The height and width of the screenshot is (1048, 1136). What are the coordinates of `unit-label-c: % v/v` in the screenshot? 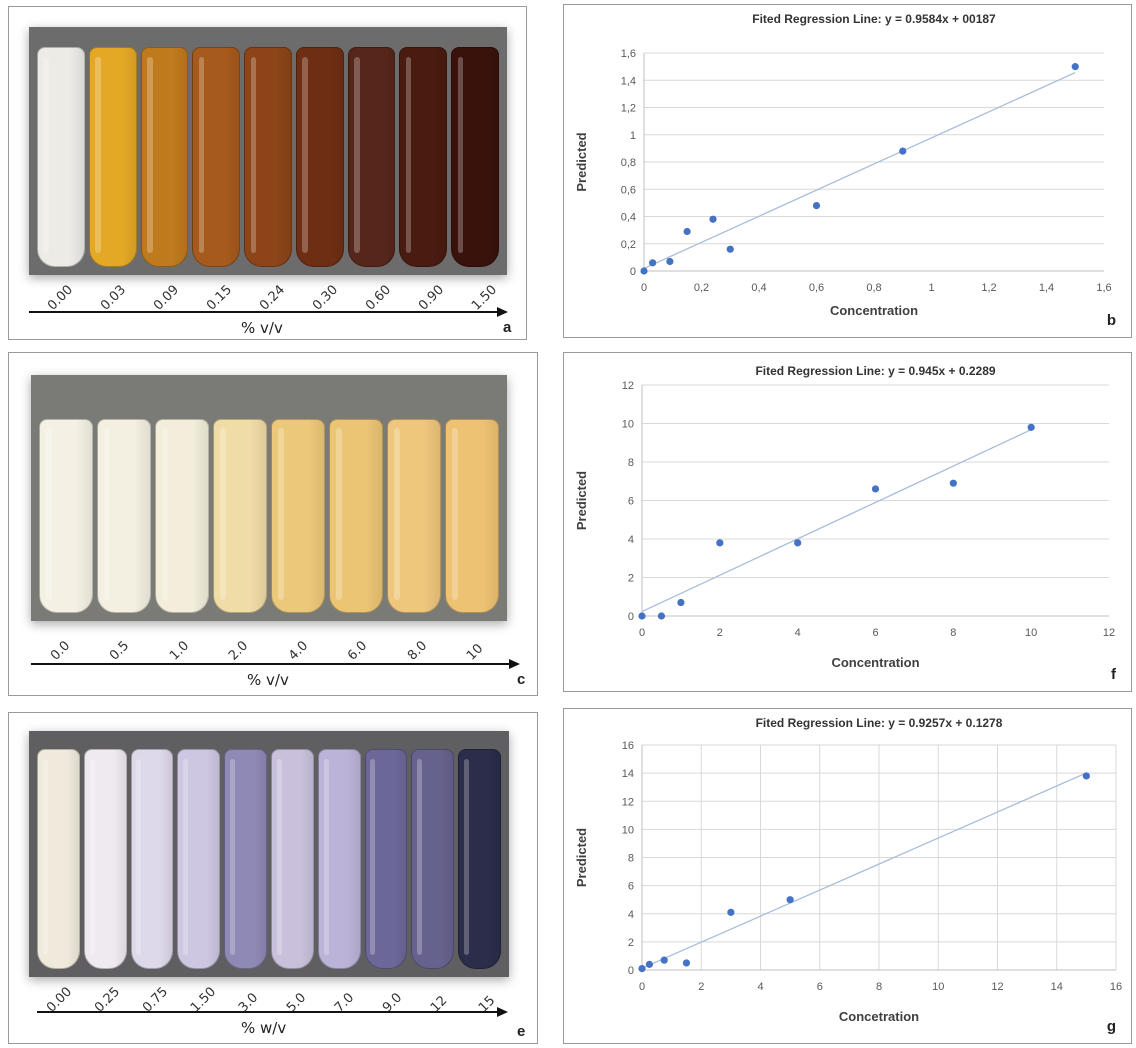 It's located at (268, 680).